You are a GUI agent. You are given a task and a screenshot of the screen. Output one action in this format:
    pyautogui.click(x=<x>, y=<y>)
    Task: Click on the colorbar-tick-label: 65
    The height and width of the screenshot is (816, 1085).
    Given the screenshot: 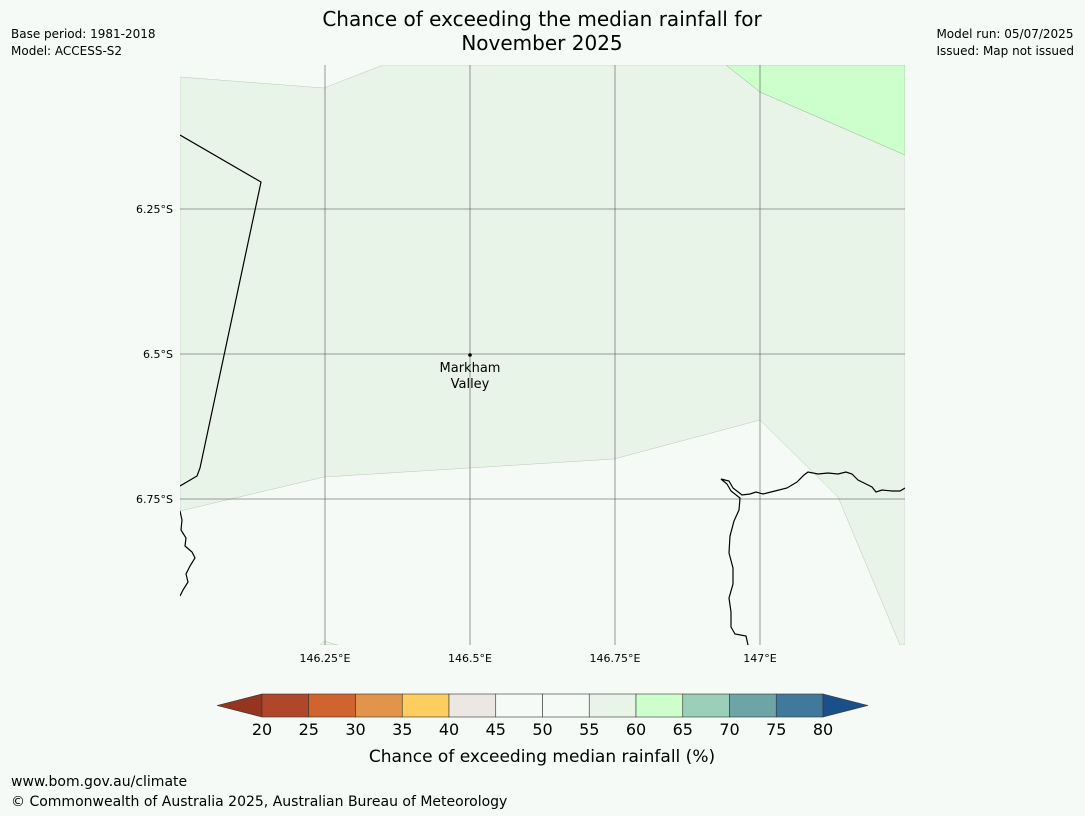 What is the action you would take?
    pyautogui.click(x=683, y=729)
    